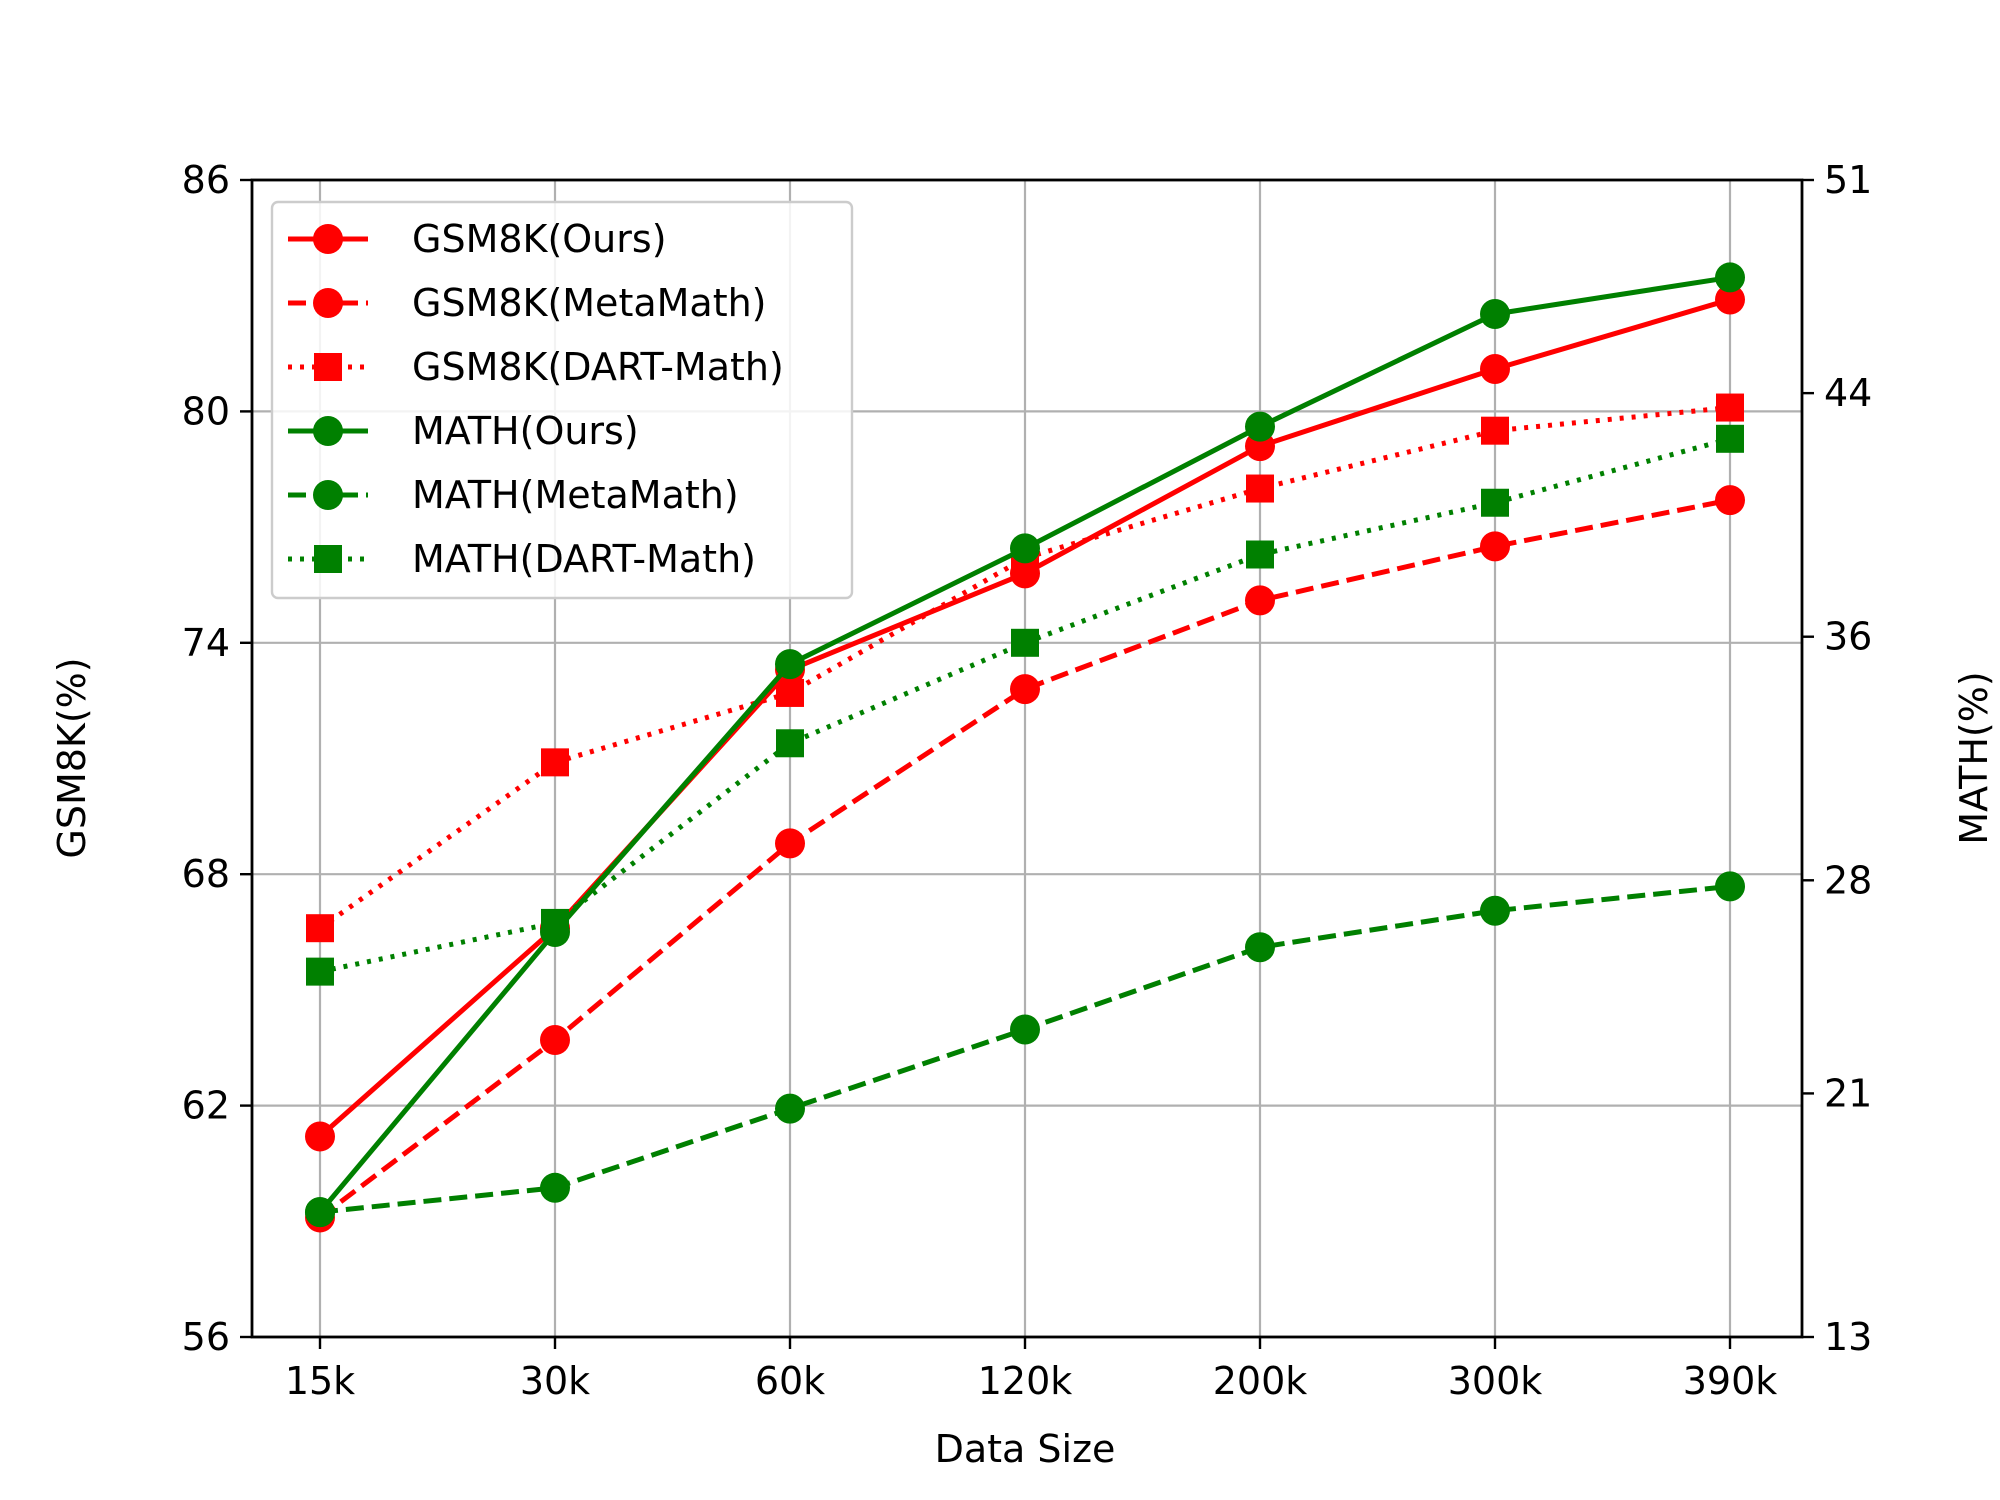 The height and width of the screenshot is (1500, 2000). I want to click on y-right-tick-label: 51, so click(1848, 180).